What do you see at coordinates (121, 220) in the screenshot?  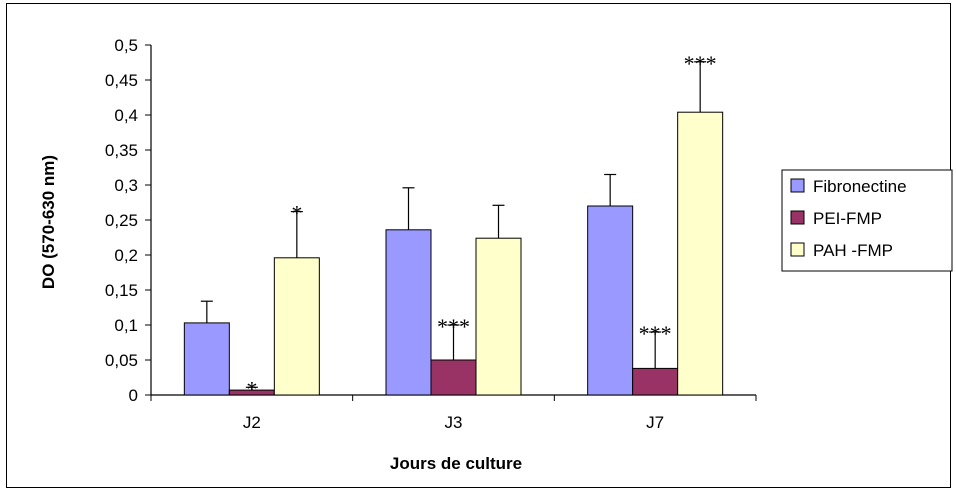 I see `y-tick-label: 0,25` at bounding box center [121, 220].